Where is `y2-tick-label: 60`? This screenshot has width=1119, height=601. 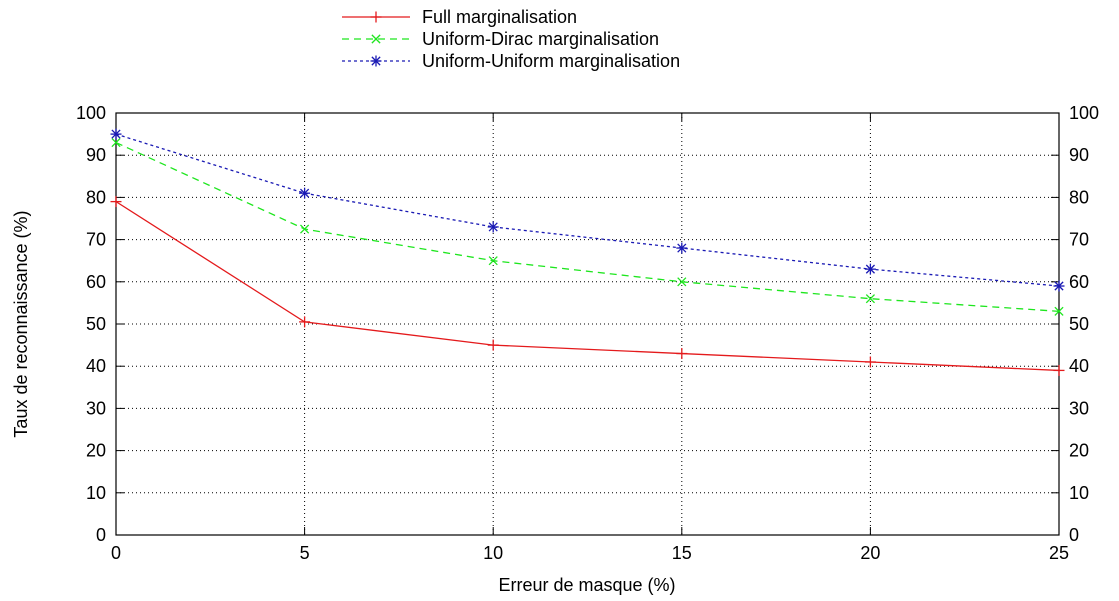
y2-tick-label: 60 is located at coordinates (1079, 282).